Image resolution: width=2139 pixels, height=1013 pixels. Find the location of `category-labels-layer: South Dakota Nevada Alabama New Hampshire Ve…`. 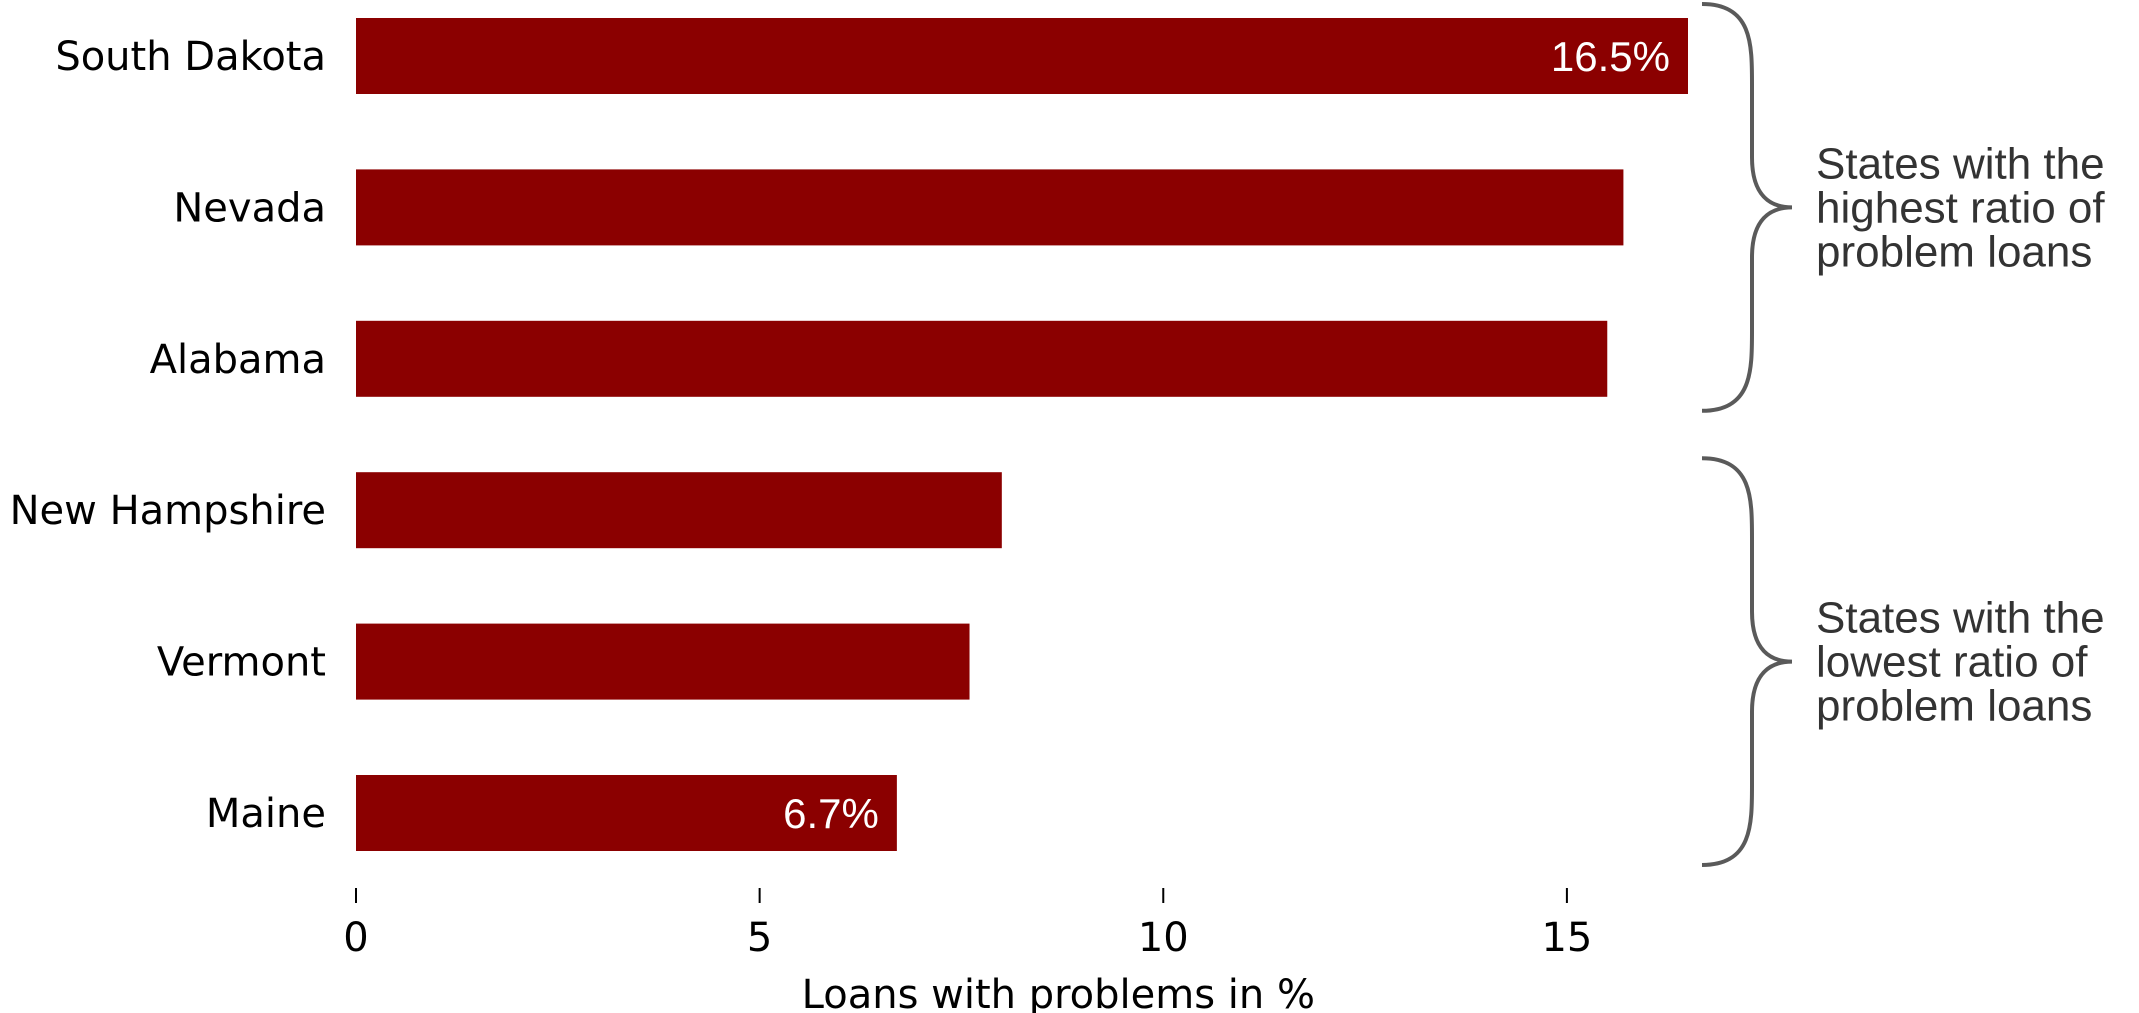

category-labels-layer: South Dakota Nevada Alabama New Hampshire Ve… is located at coordinates (168, 435).